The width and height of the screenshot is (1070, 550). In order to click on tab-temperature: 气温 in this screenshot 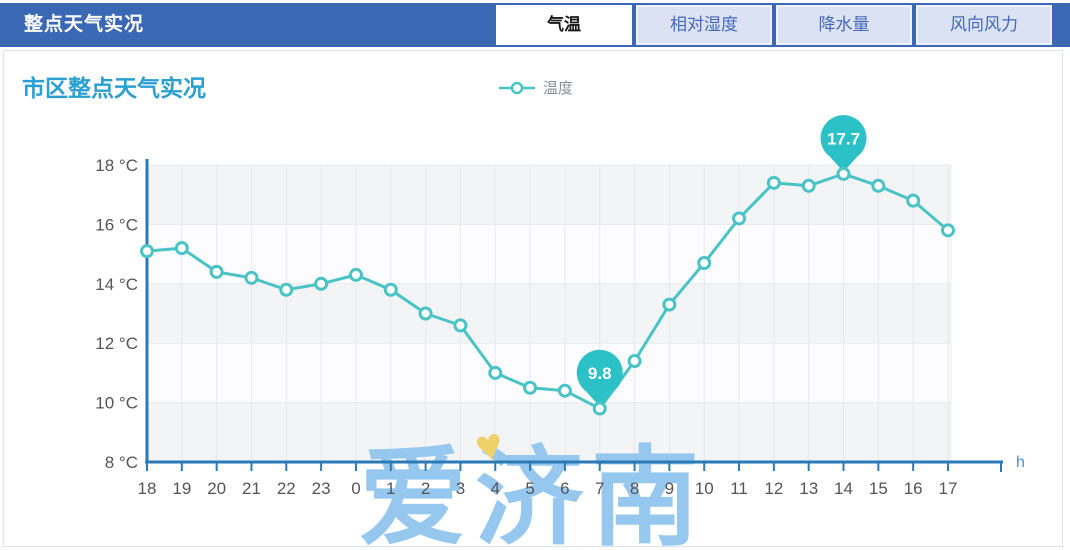, I will do `click(564, 25)`.